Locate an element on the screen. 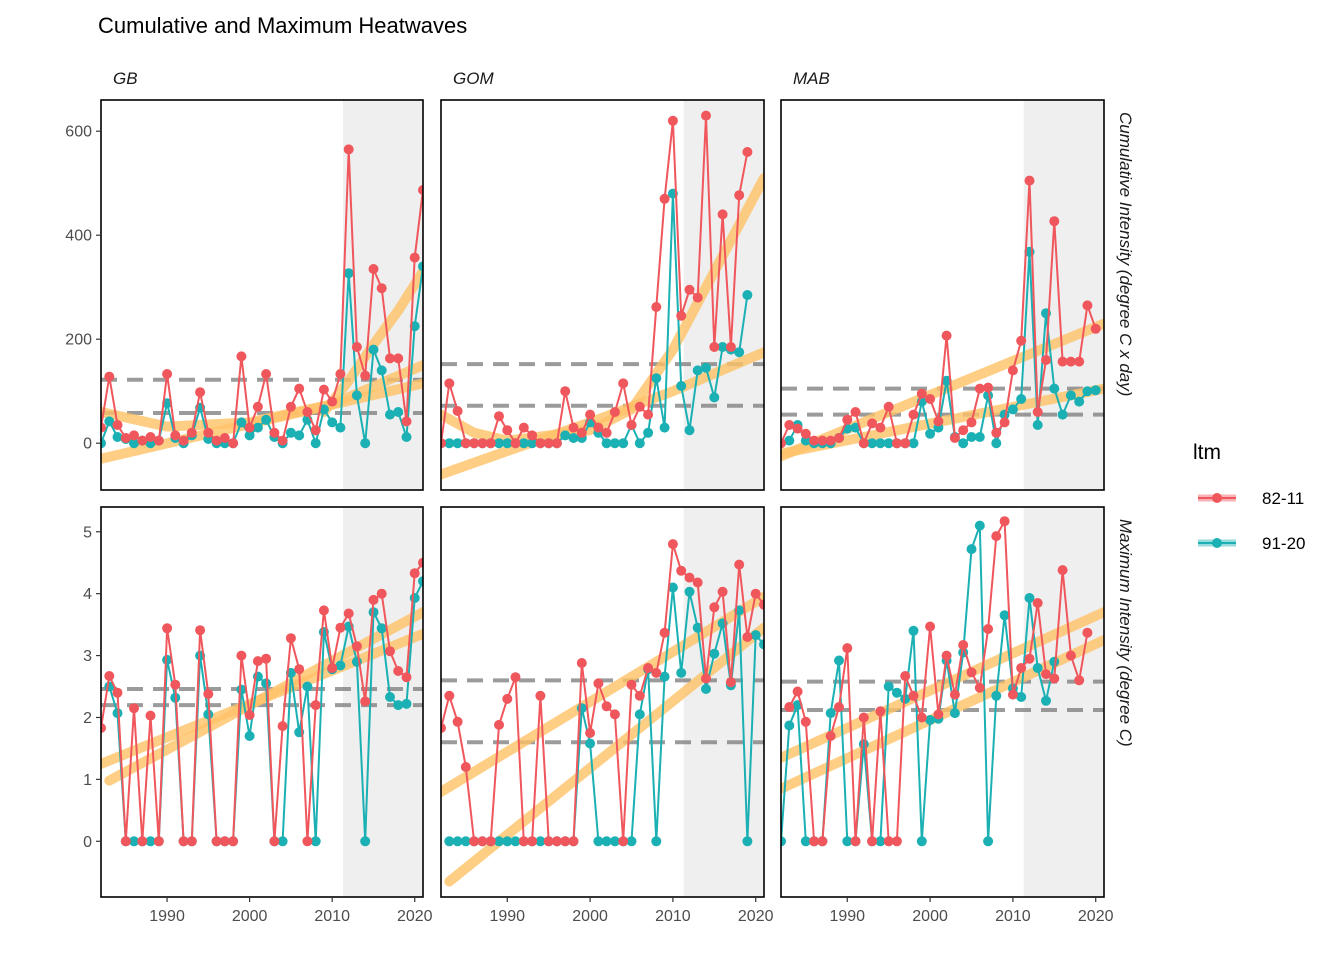 The image size is (1344, 960). x-tick-label: 1990 is located at coordinates (507, 916).